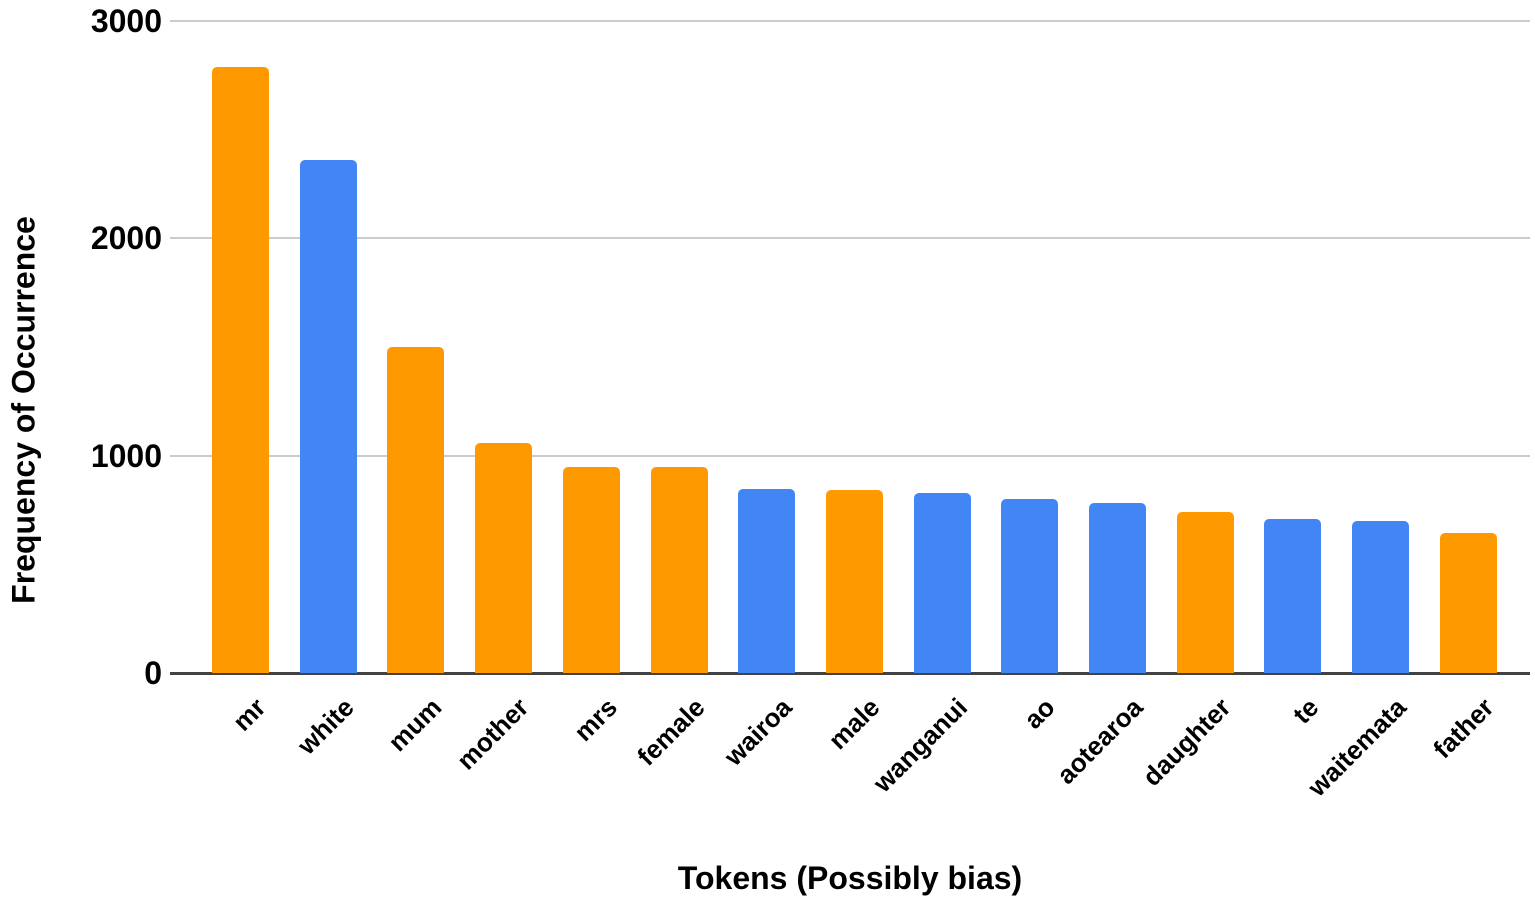 The image size is (1535, 912). Describe the element at coordinates (249, 714) in the screenshot. I see `x-tick-label-mr: mr` at that location.